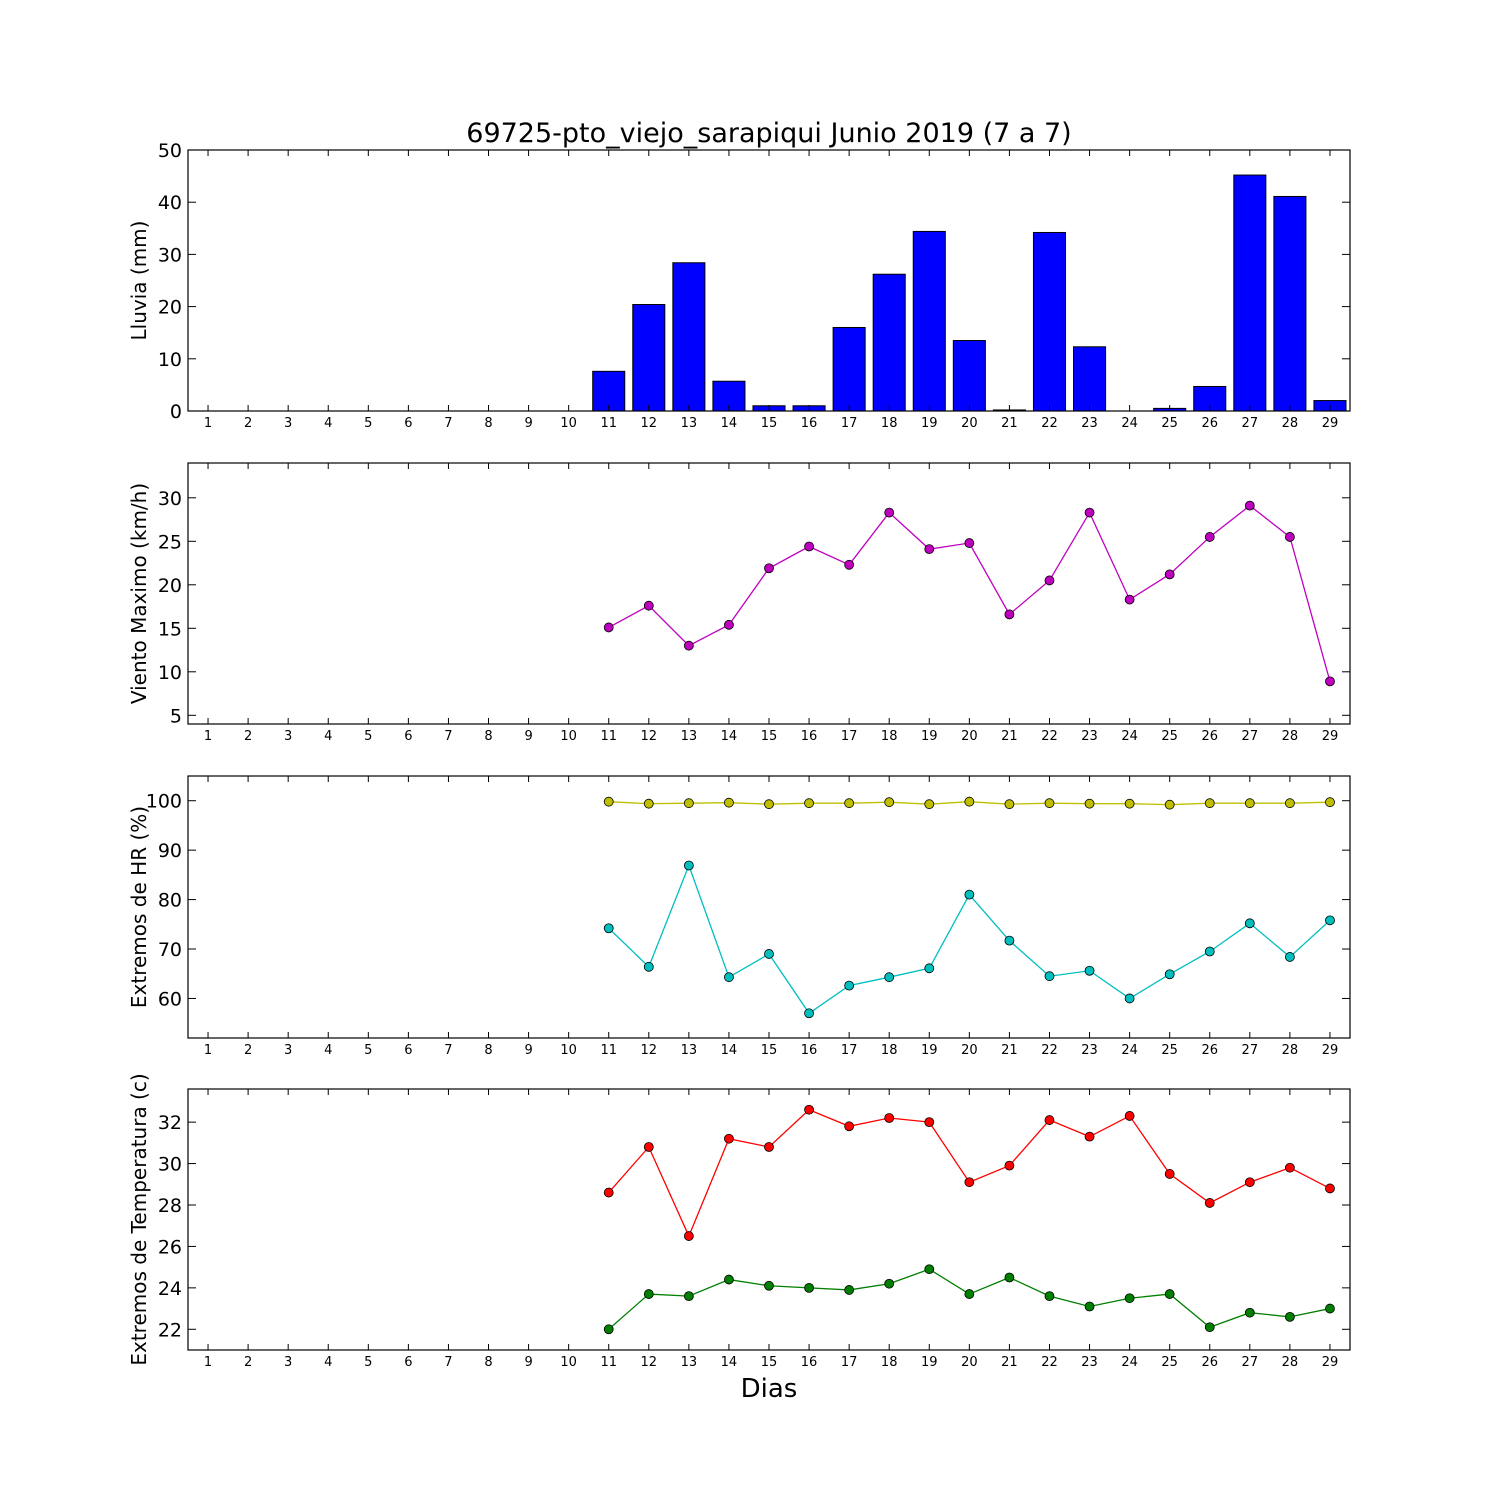 The width and height of the screenshot is (1500, 1500). Describe the element at coordinates (139, 593) in the screenshot. I see `y-axis-label: Viento Maximo (km/h)` at that location.